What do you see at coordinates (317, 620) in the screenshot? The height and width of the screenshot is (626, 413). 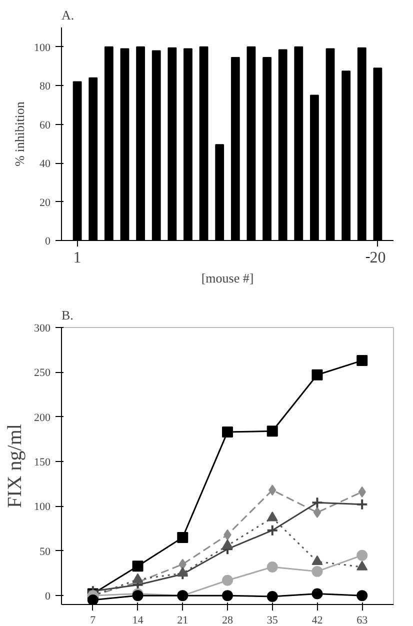 I see `x-tick-label: 42` at bounding box center [317, 620].